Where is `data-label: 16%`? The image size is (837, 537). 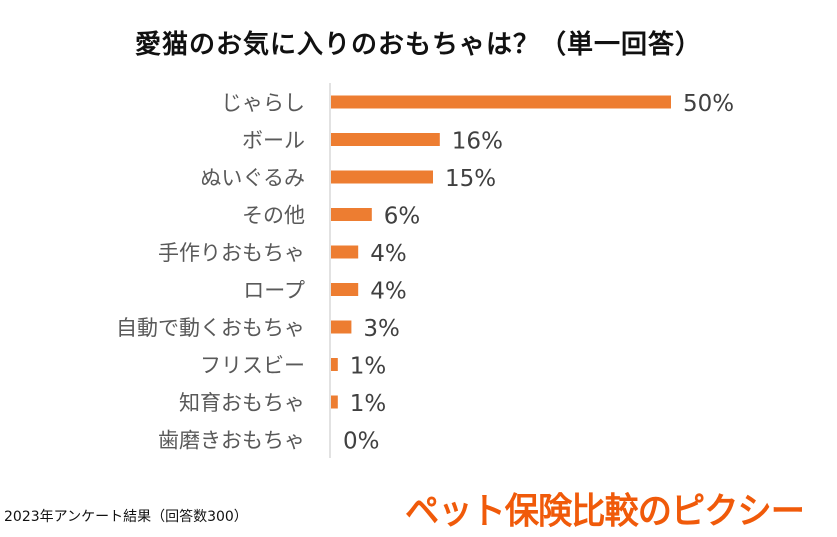
data-label: 16% is located at coordinates (477, 142).